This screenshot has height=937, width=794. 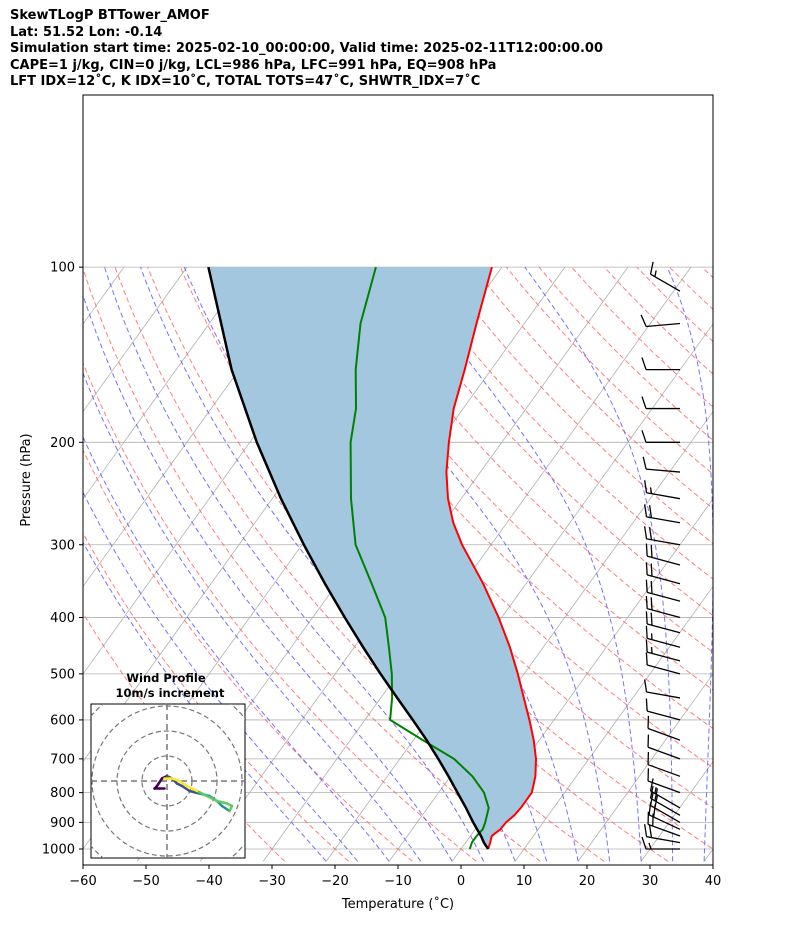 What do you see at coordinates (397, 904) in the screenshot?
I see `x-axis-label: Temperature (˚C)` at bounding box center [397, 904].